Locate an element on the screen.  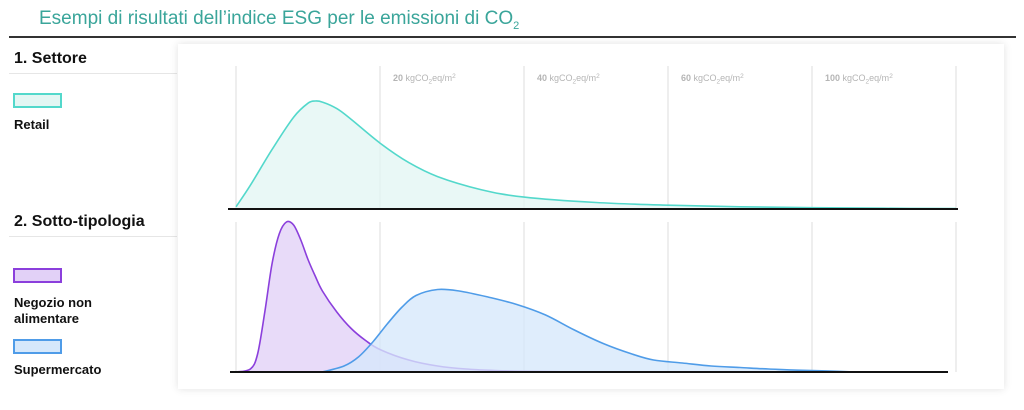
title-divider is located at coordinates (512, 37).